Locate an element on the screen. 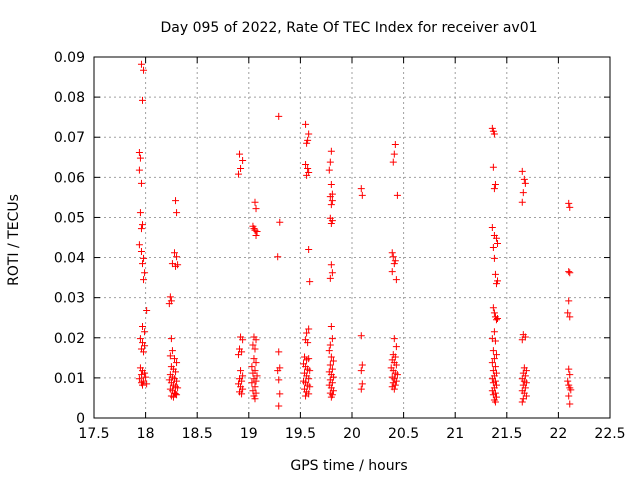  y-tick-label: 0 is located at coordinates (80, 419).